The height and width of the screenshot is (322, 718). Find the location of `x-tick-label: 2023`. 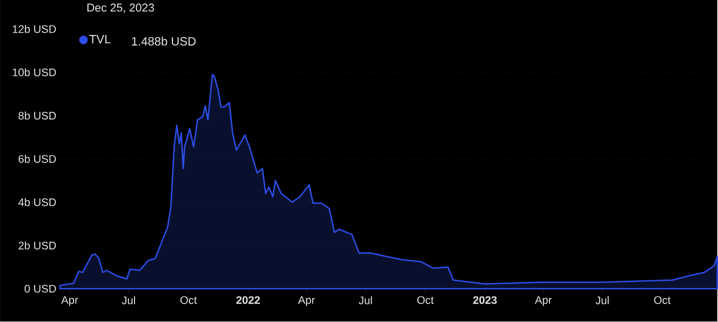

x-tick-label: 2023 is located at coordinates (485, 300).